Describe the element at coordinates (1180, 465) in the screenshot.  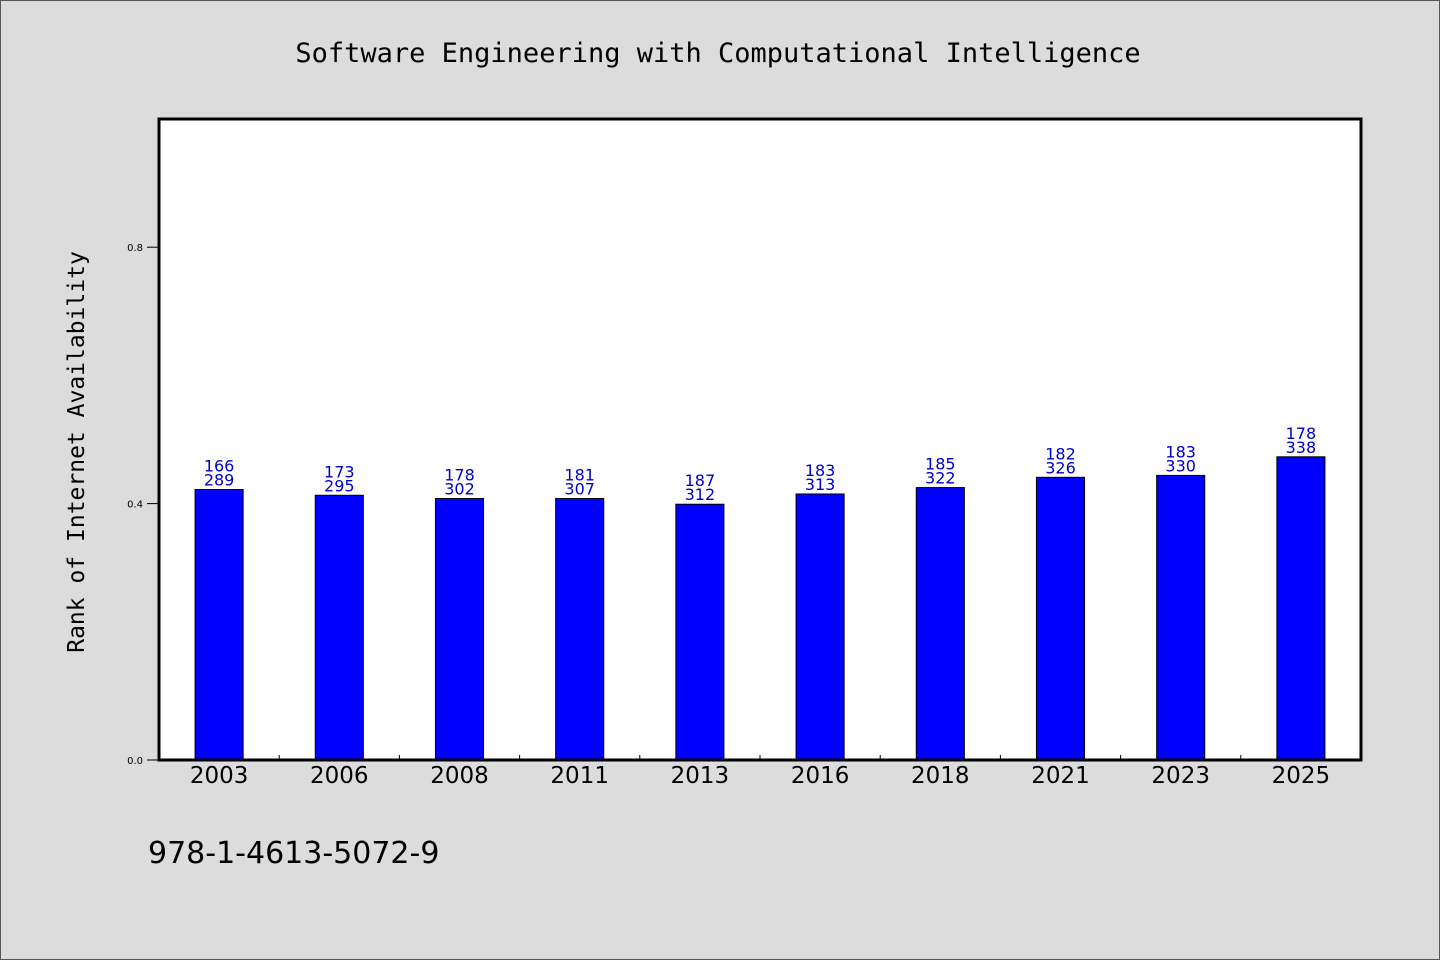
I see `bar-label-bottom-2023: 330` at that location.